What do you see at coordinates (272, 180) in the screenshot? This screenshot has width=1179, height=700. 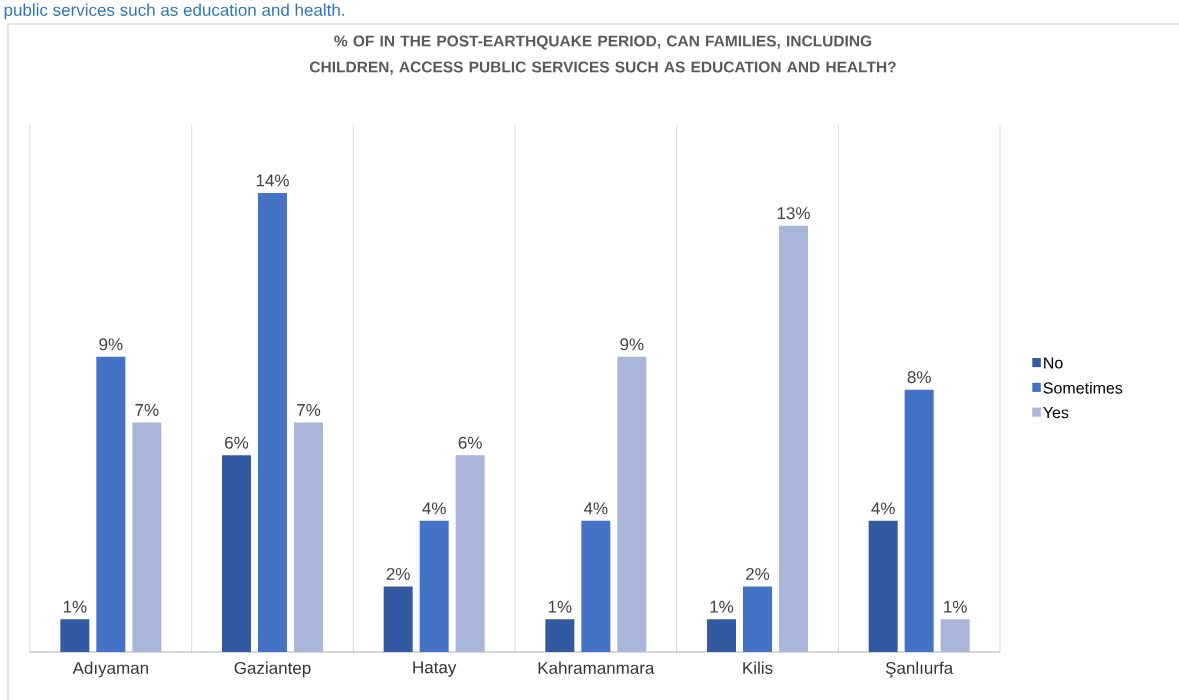 I see `data-label: 14%` at bounding box center [272, 180].